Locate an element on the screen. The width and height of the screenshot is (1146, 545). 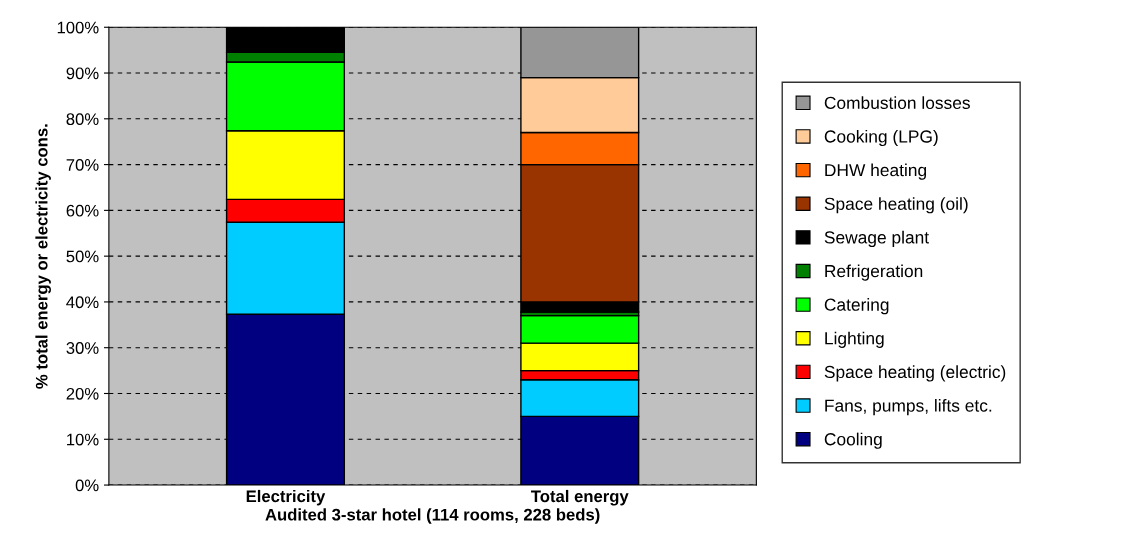
legend-label: Lighting is located at coordinates (854, 339).